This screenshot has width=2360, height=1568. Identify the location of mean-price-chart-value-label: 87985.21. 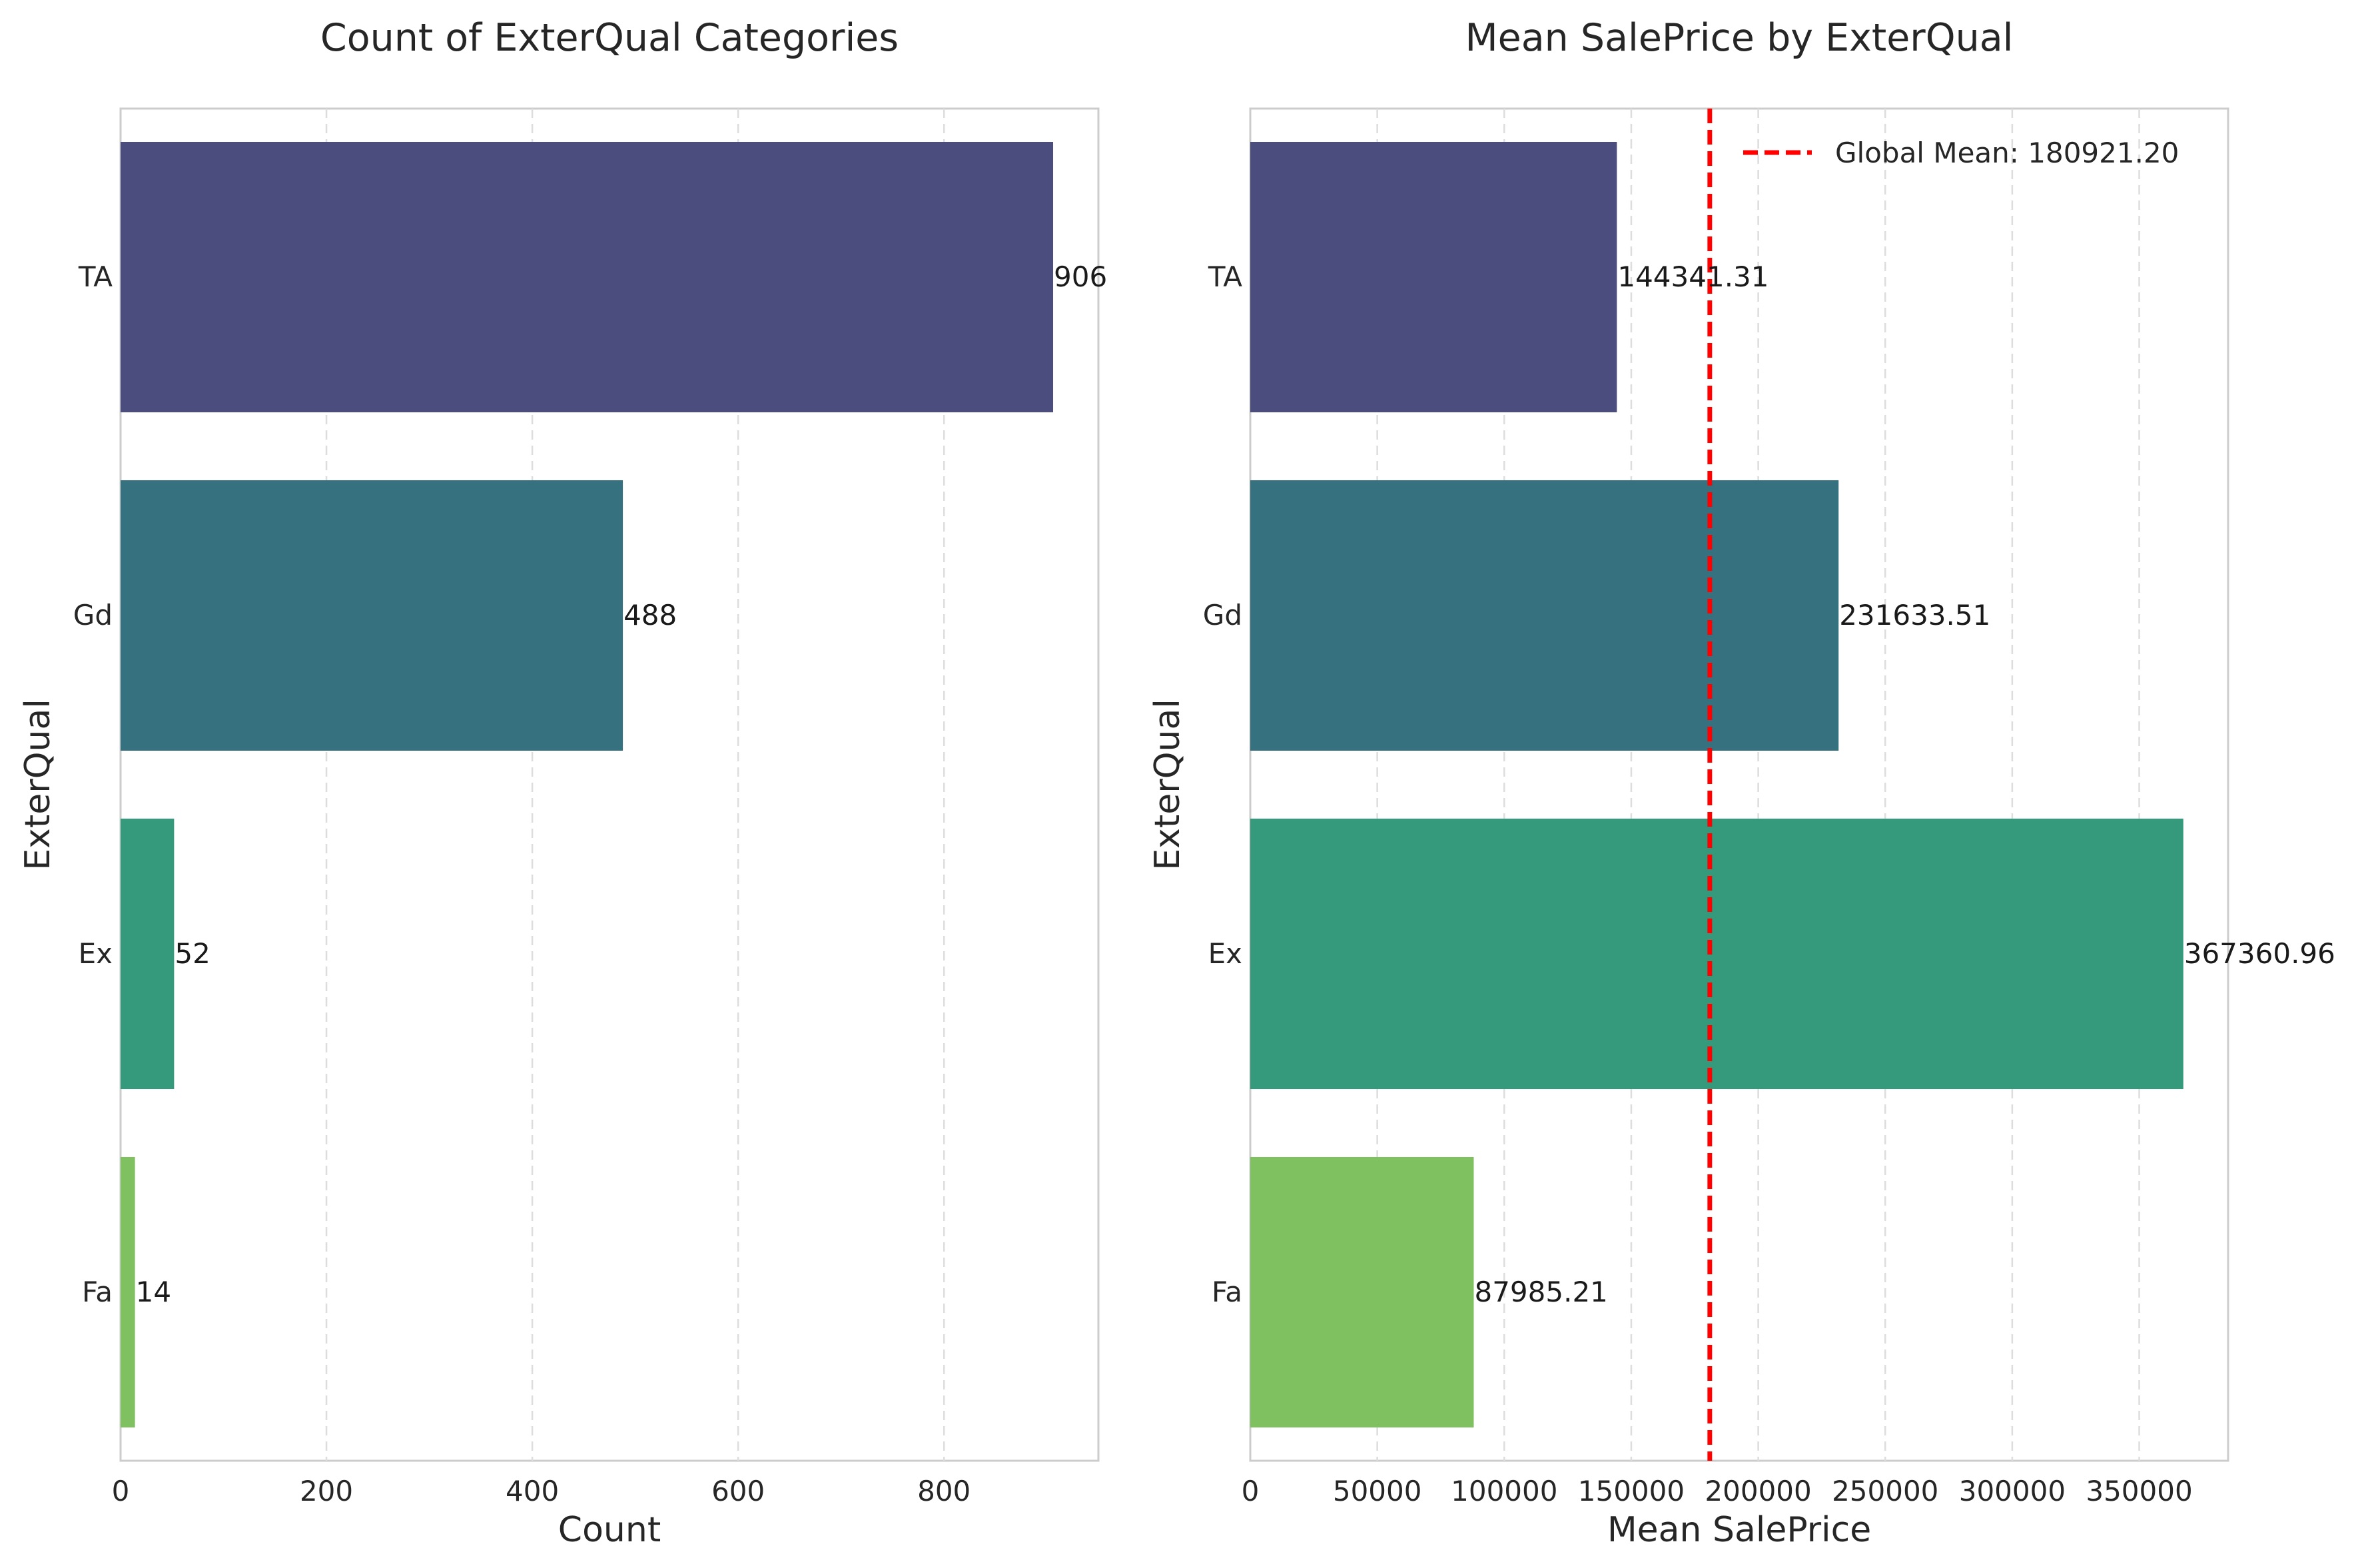
(1540, 1292).